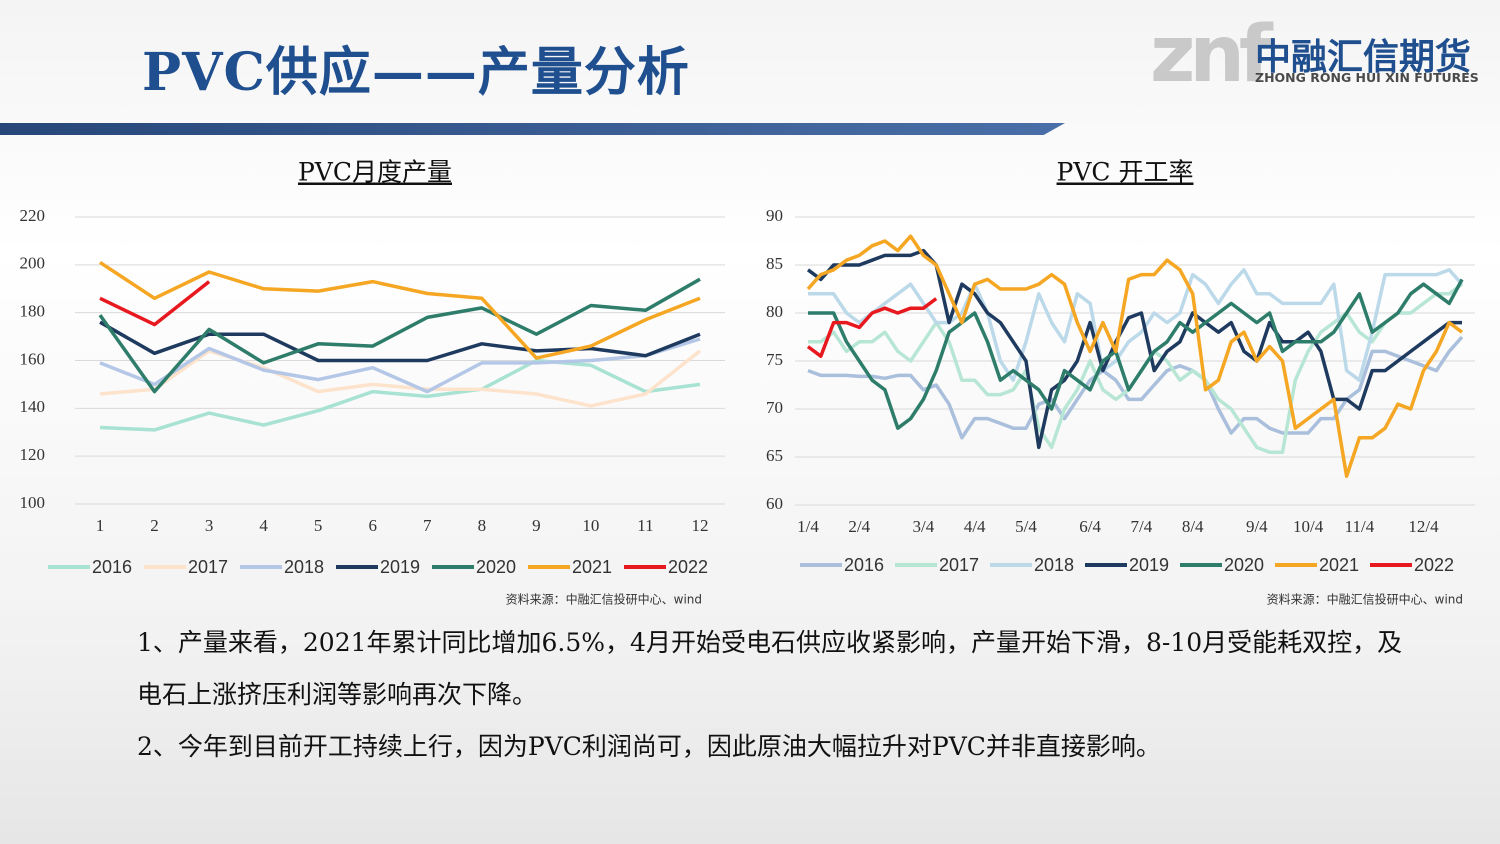 Image resolution: width=1500 pixels, height=844 pixels. I want to click on x-tick-label: 6/4, so click(1090, 526).